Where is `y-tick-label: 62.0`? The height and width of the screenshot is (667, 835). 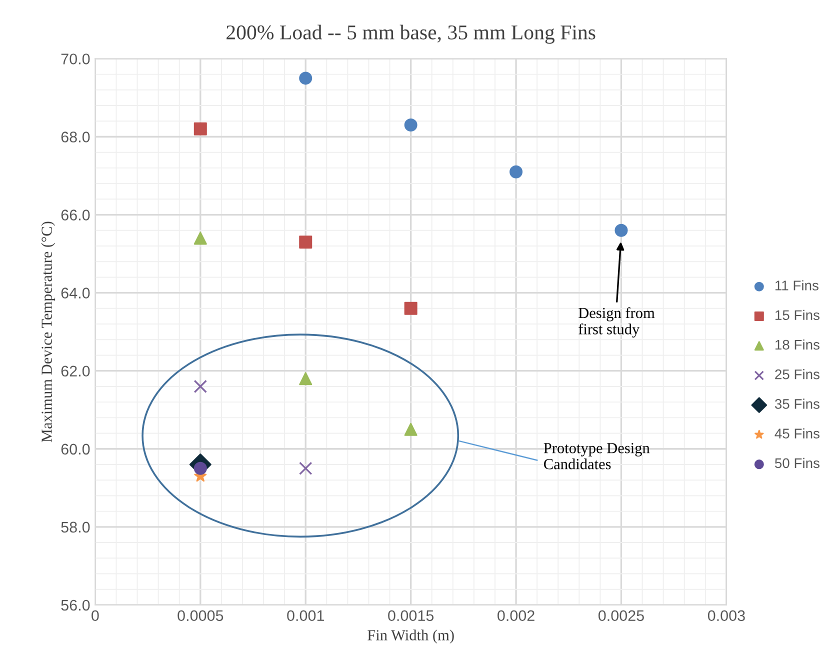
y-tick-label: 62.0 is located at coordinates (75, 371).